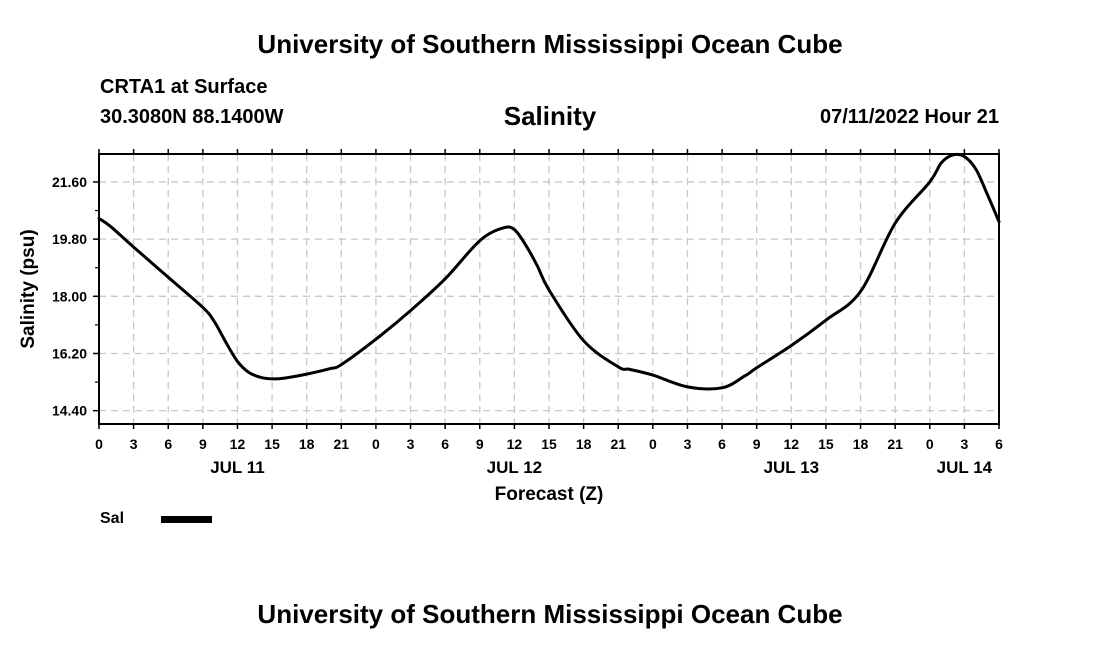 The width and height of the screenshot is (1100, 650). What do you see at coordinates (69, 182) in the screenshot?
I see `y-tick-label: 21.60` at bounding box center [69, 182].